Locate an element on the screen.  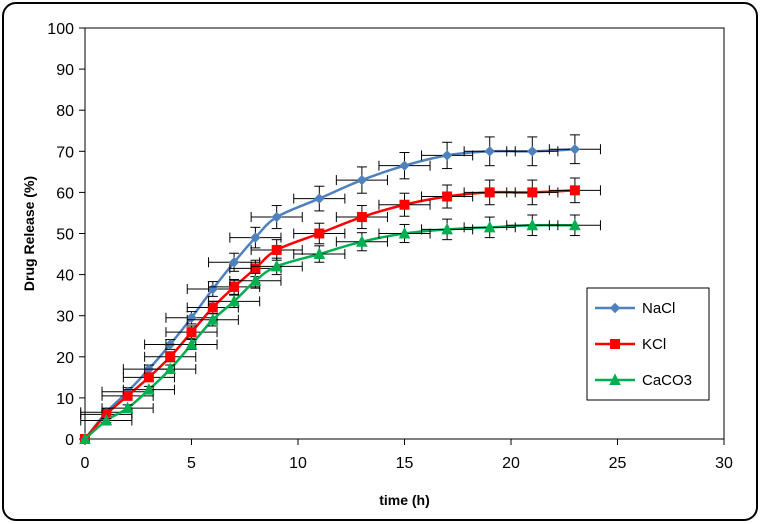
x-axis-title: time (h) is located at coordinates (404, 500).